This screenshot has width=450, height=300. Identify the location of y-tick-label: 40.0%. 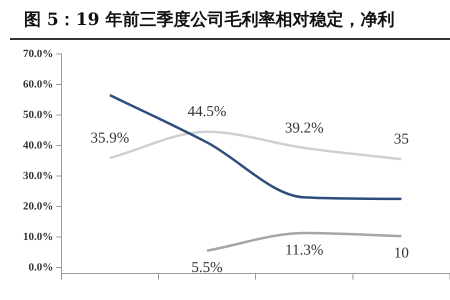
(38, 145).